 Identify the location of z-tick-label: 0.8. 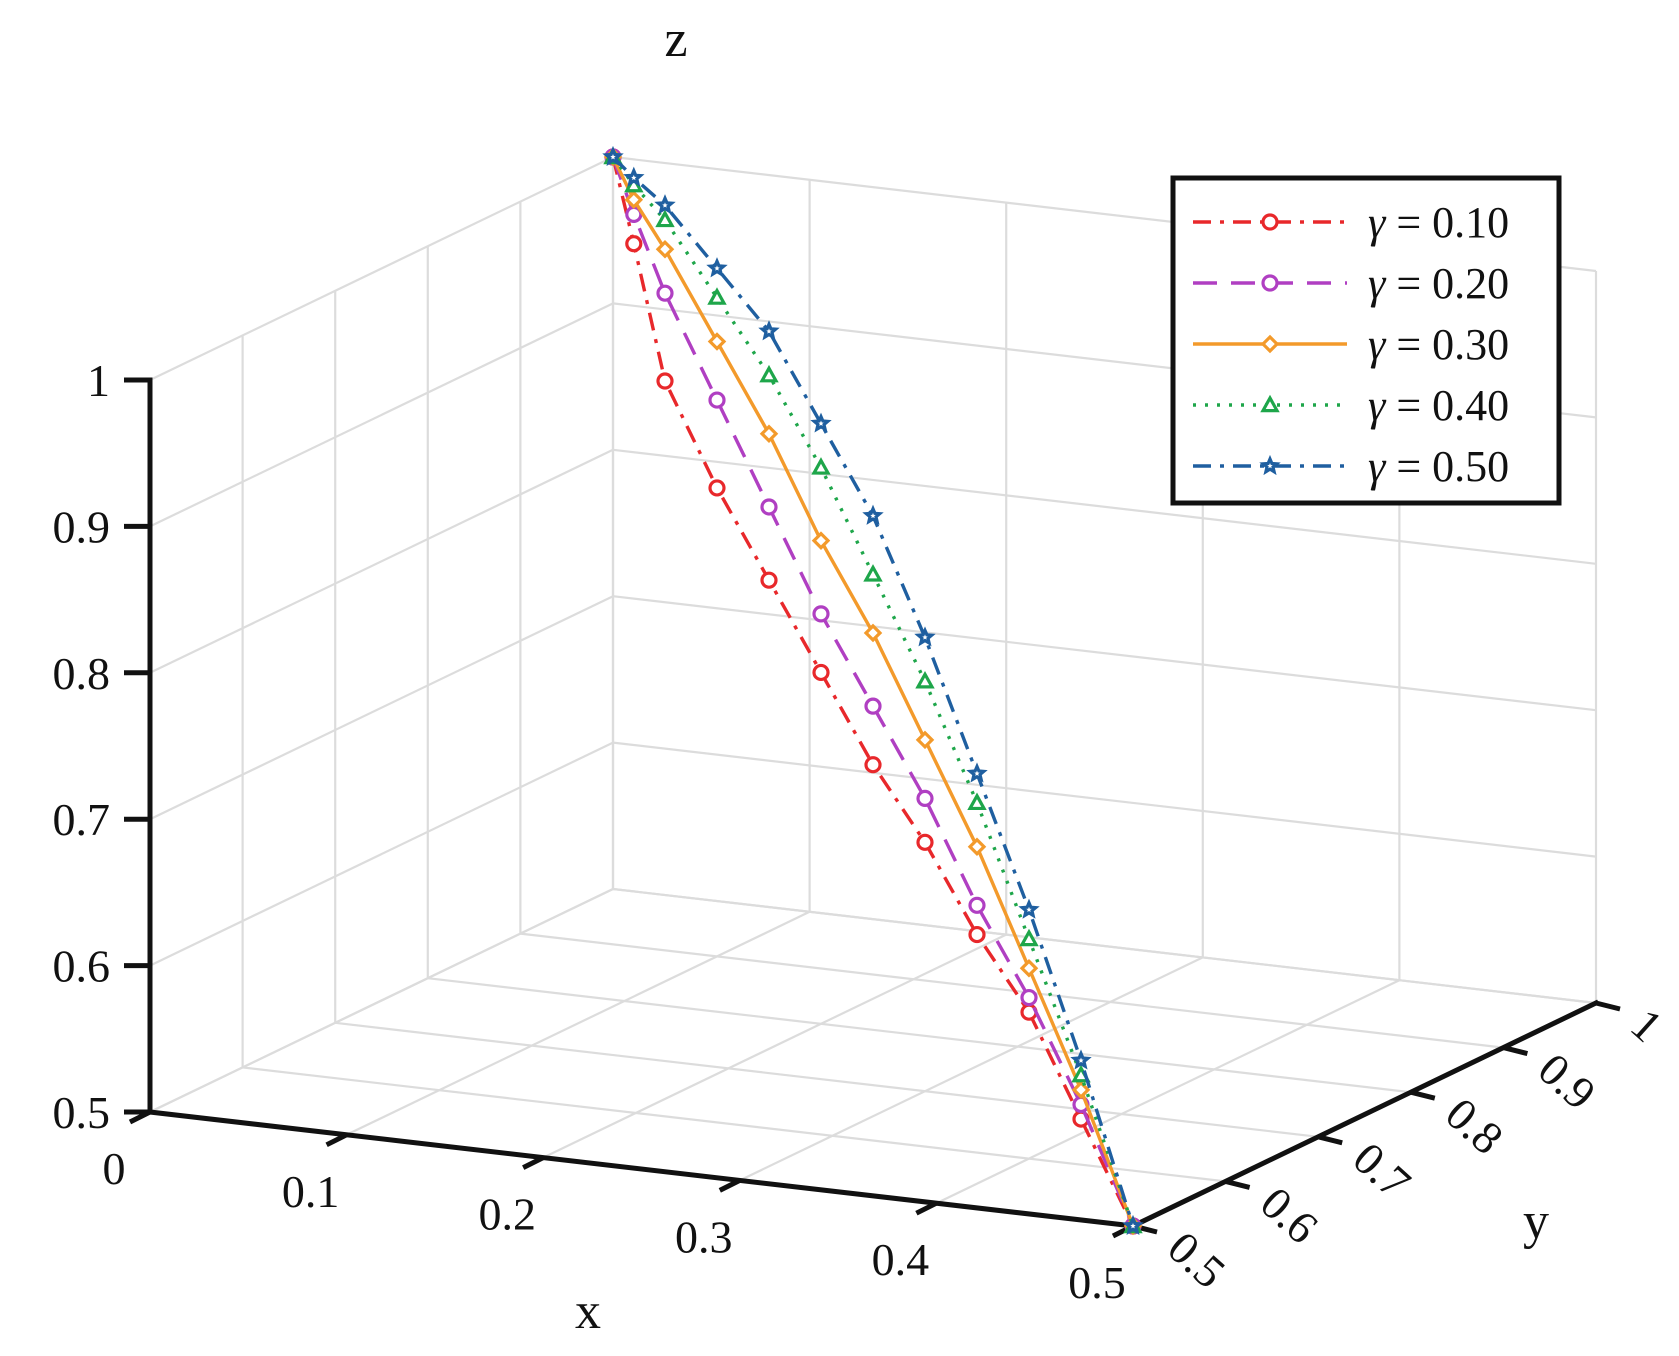
(82, 673).